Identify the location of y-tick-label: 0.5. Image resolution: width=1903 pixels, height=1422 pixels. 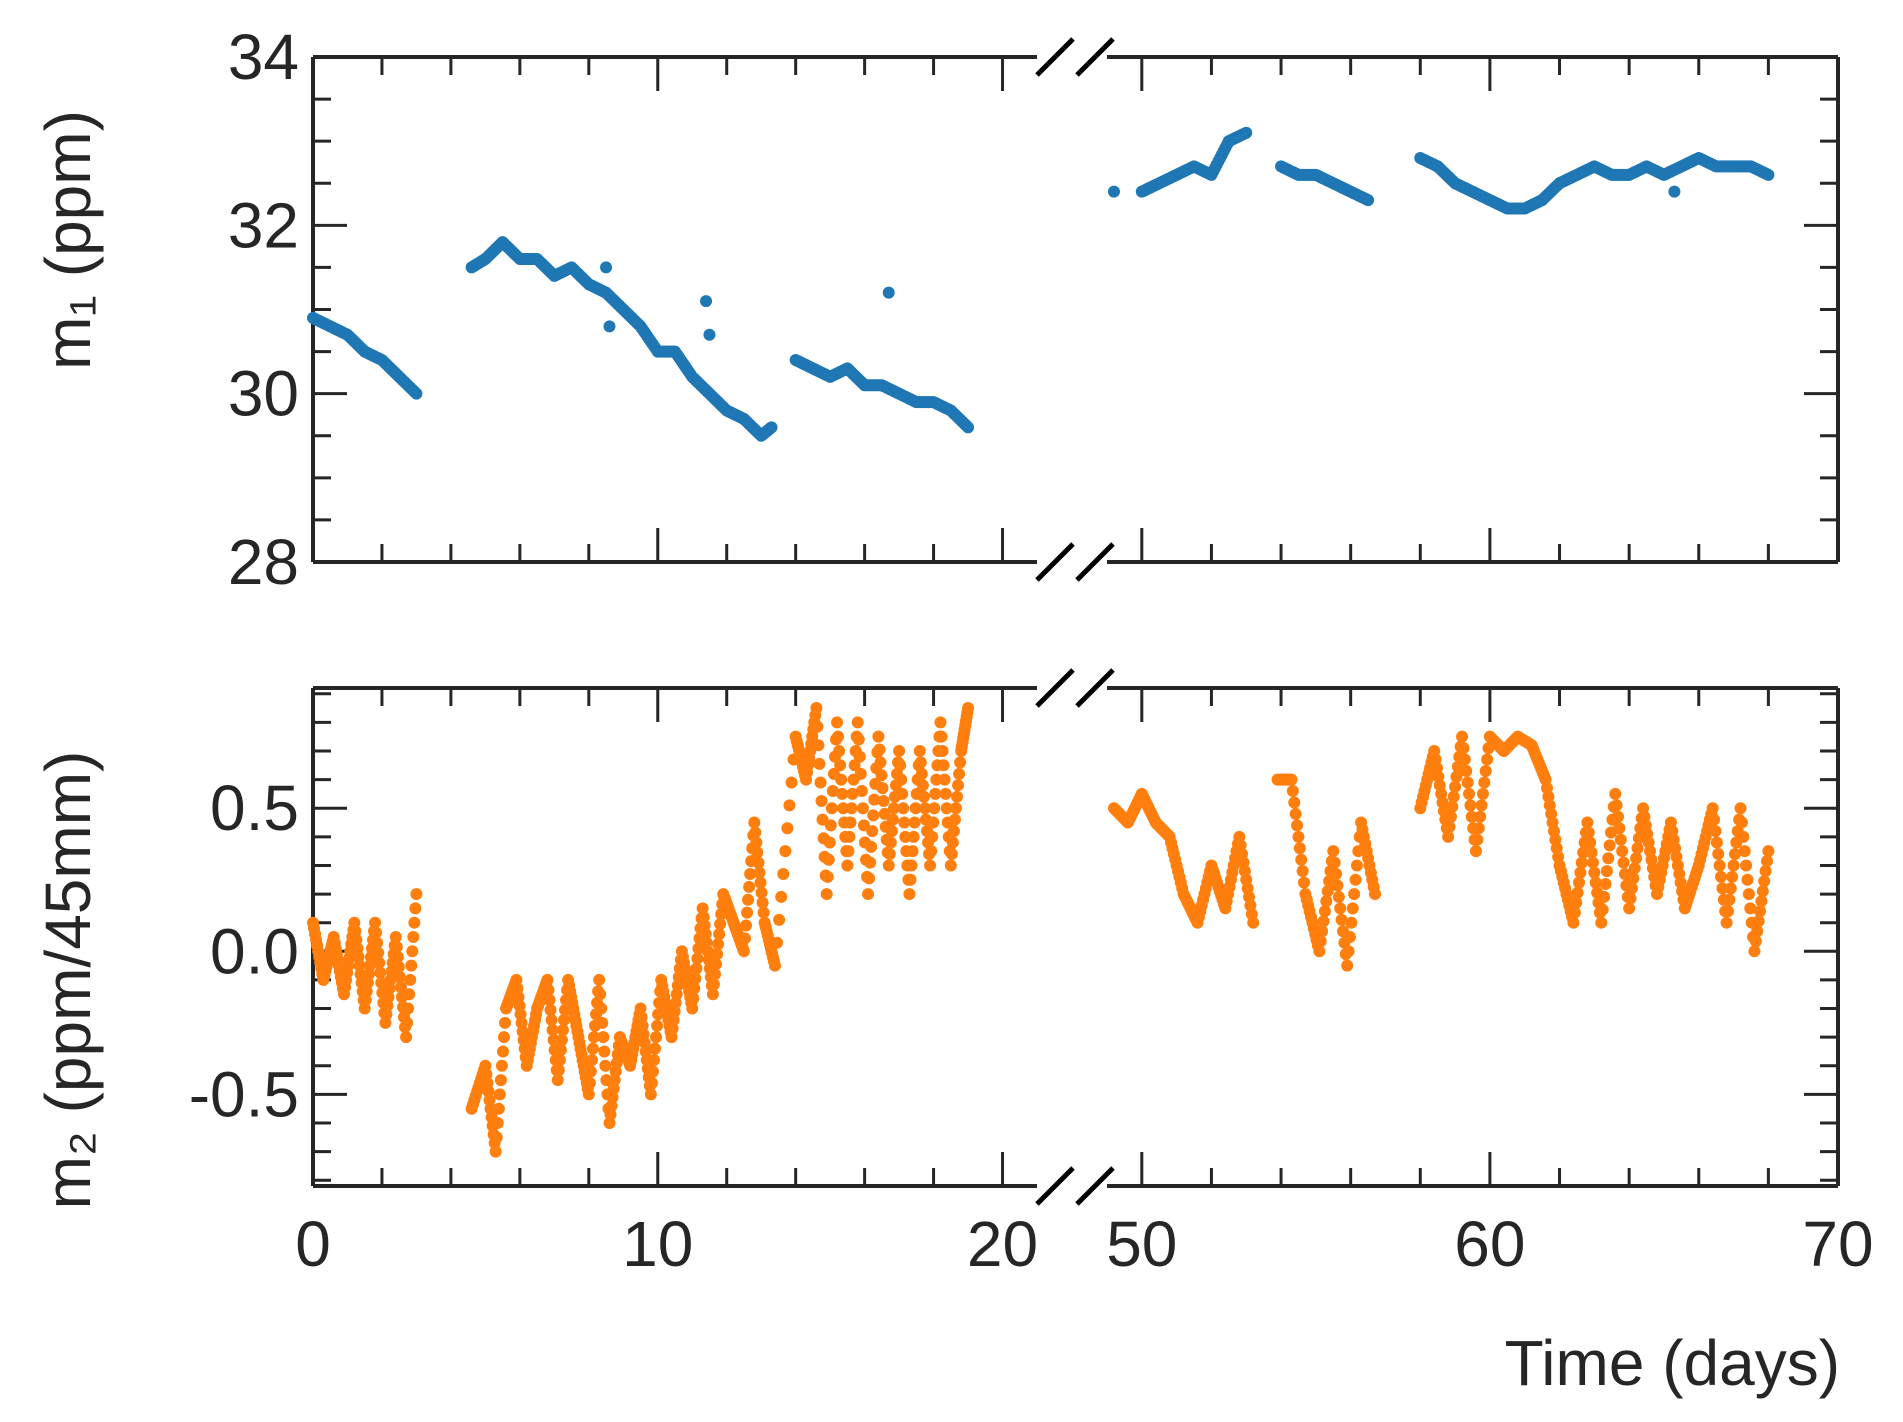
(254, 808).